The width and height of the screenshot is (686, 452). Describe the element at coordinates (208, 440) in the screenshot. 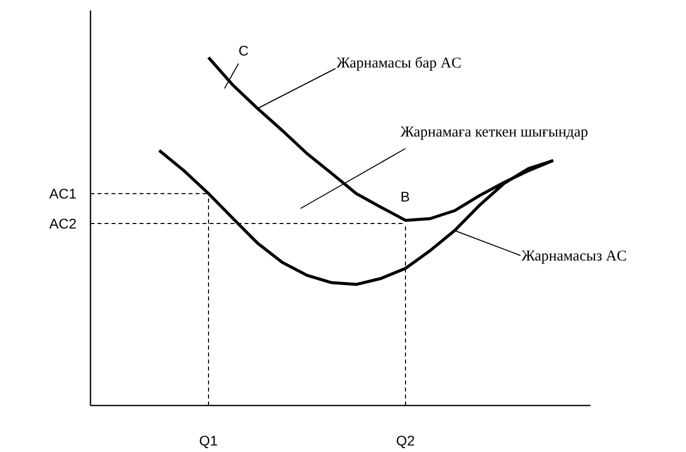

I see `x-tick-label: Q1` at that location.